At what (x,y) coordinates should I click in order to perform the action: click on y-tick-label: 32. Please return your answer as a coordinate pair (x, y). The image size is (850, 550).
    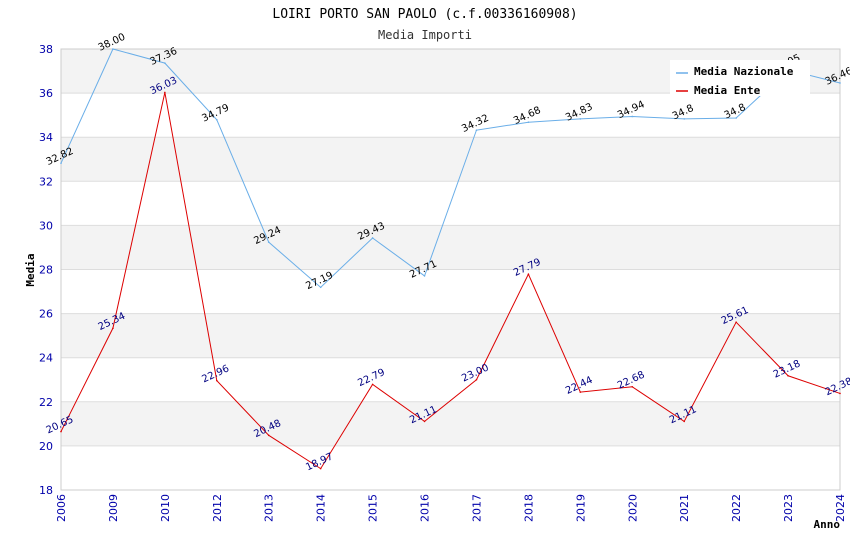
    Looking at the image, I should click on (46, 181).